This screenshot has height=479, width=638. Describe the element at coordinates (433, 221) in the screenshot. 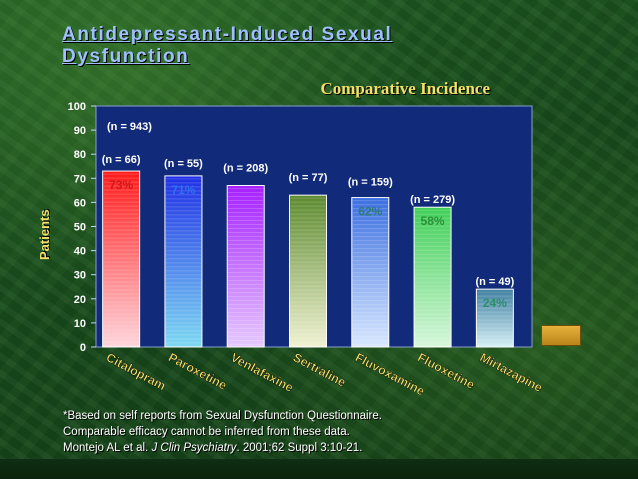

I see `bar-value-label: 58%` at that location.